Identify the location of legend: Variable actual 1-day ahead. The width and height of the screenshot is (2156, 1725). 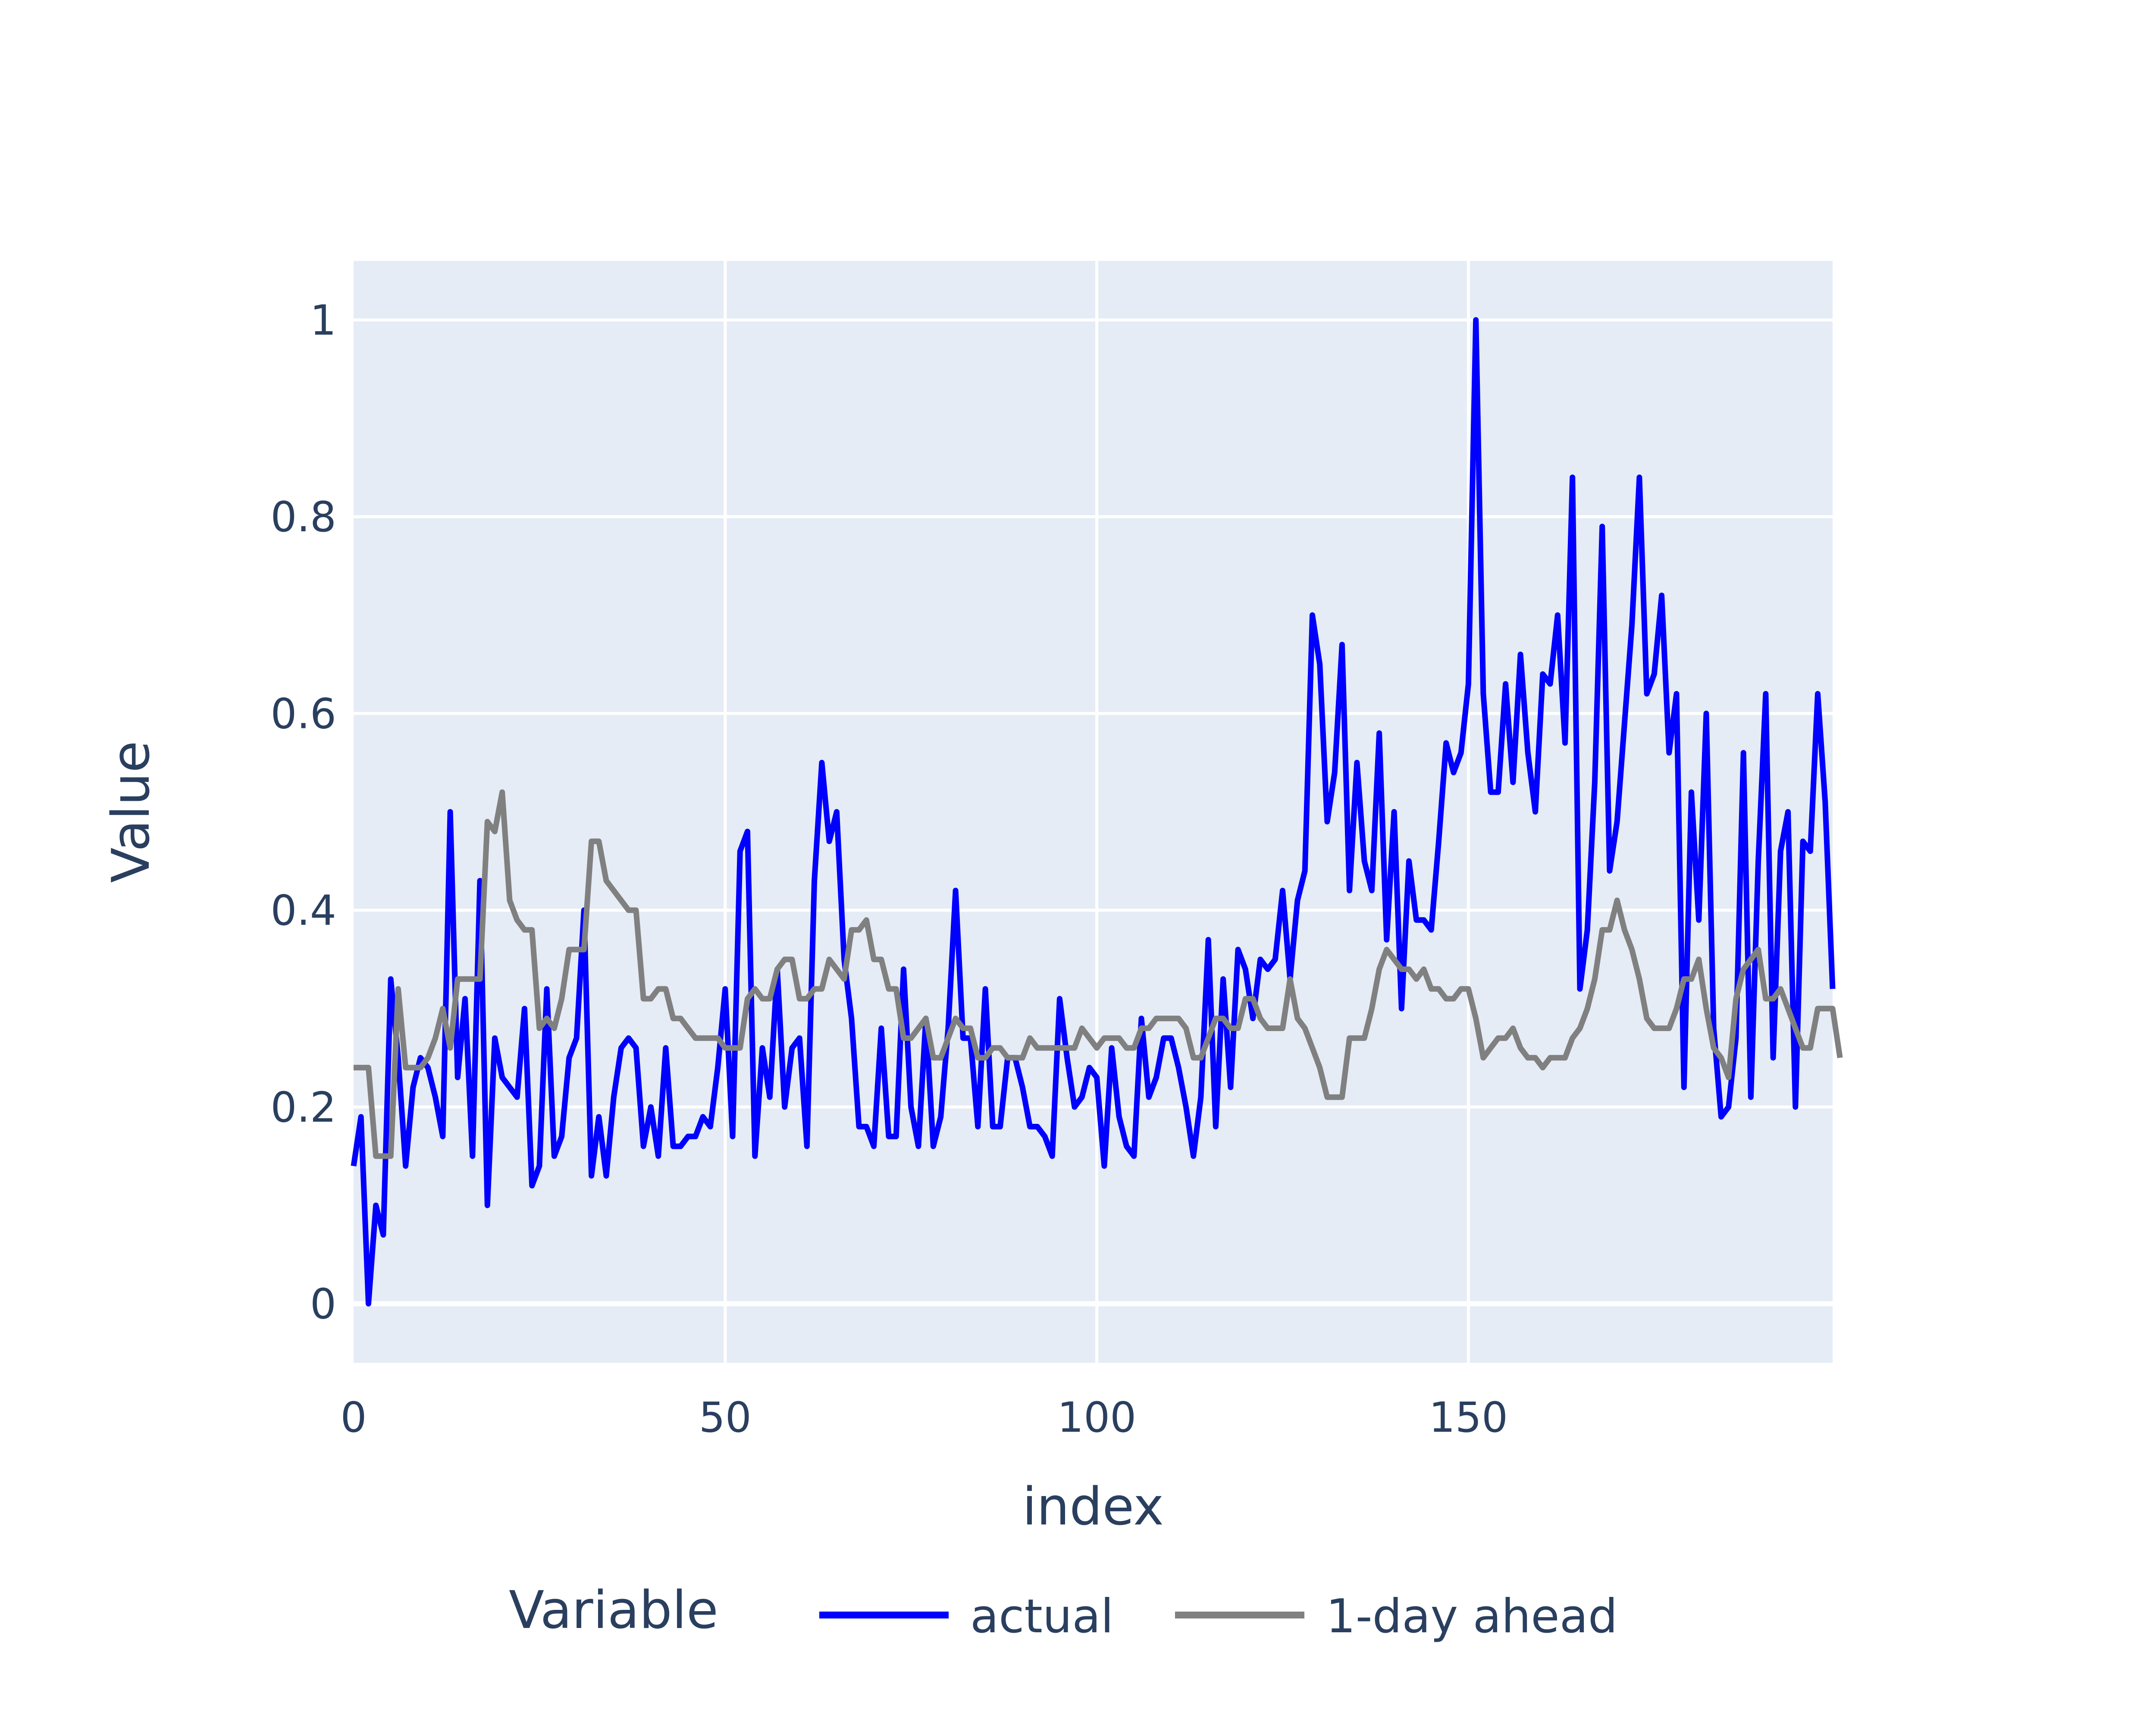
(1063, 1612).